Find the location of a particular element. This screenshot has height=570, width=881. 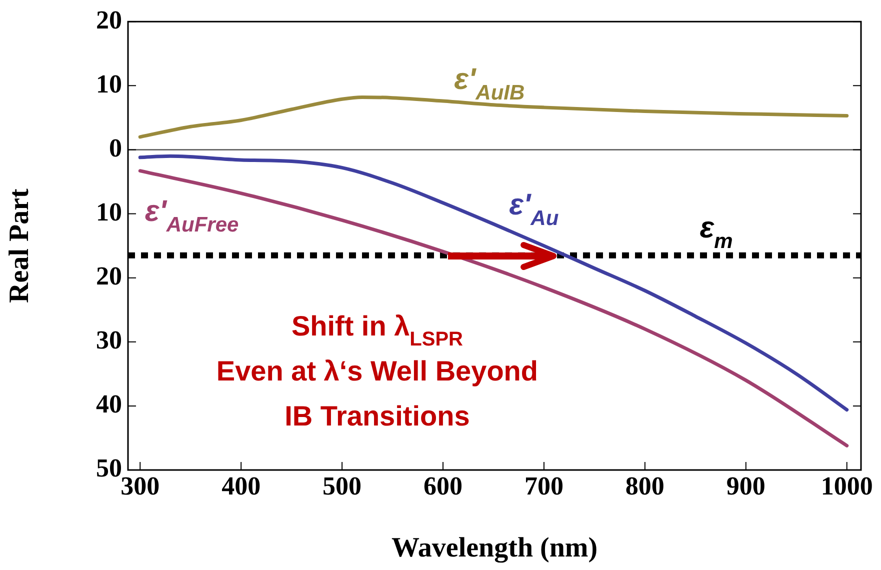

annotation: Even at λ‘s Well Beyond is located at coordinates (377, 370).